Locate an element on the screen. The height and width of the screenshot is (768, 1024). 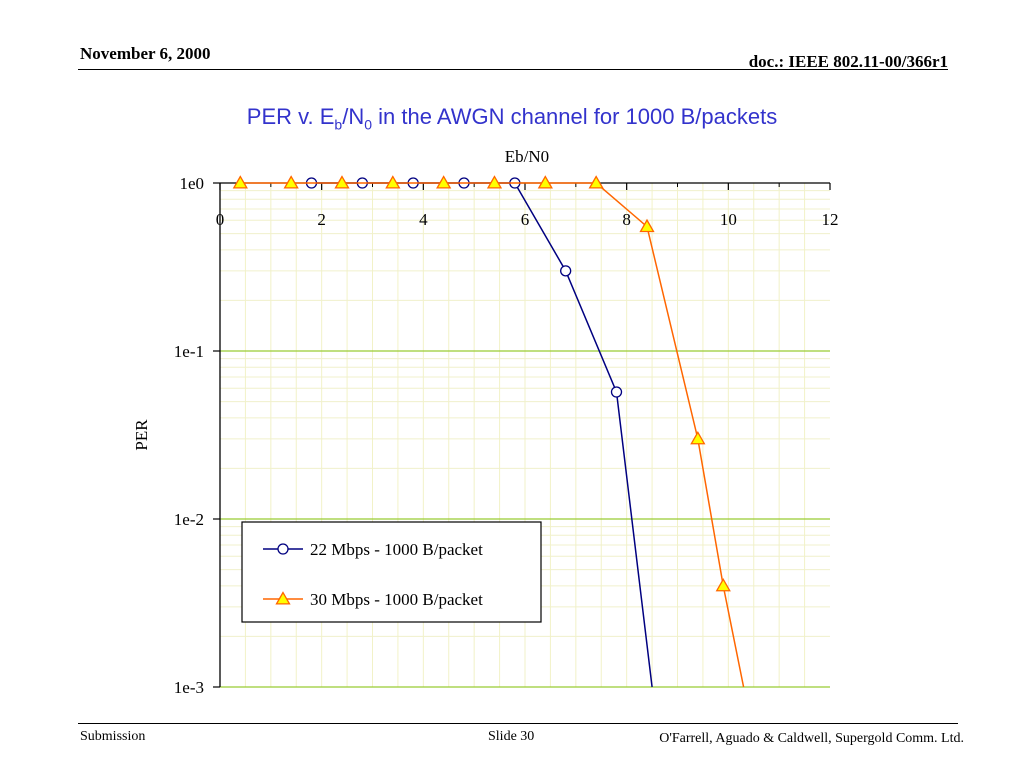
title-part-3: in the AWGN channel for 1000 B/packets is located at coordinates (575, 116).